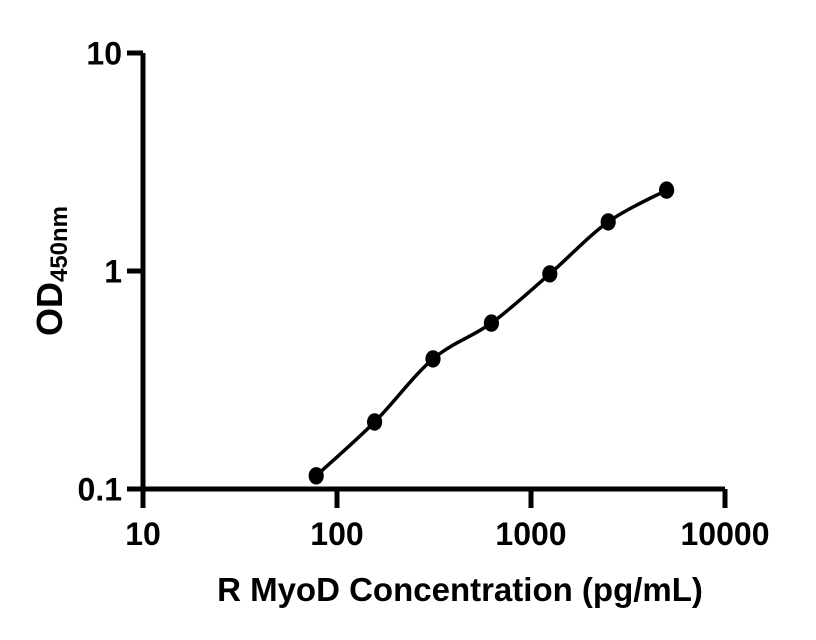 Image resolution: width=816 pixels, height=640 pixels. What do you see at coordinates (104, 54) in the screenshot?
I see `y-tick-label: 10` at bounding box center [104, 54].